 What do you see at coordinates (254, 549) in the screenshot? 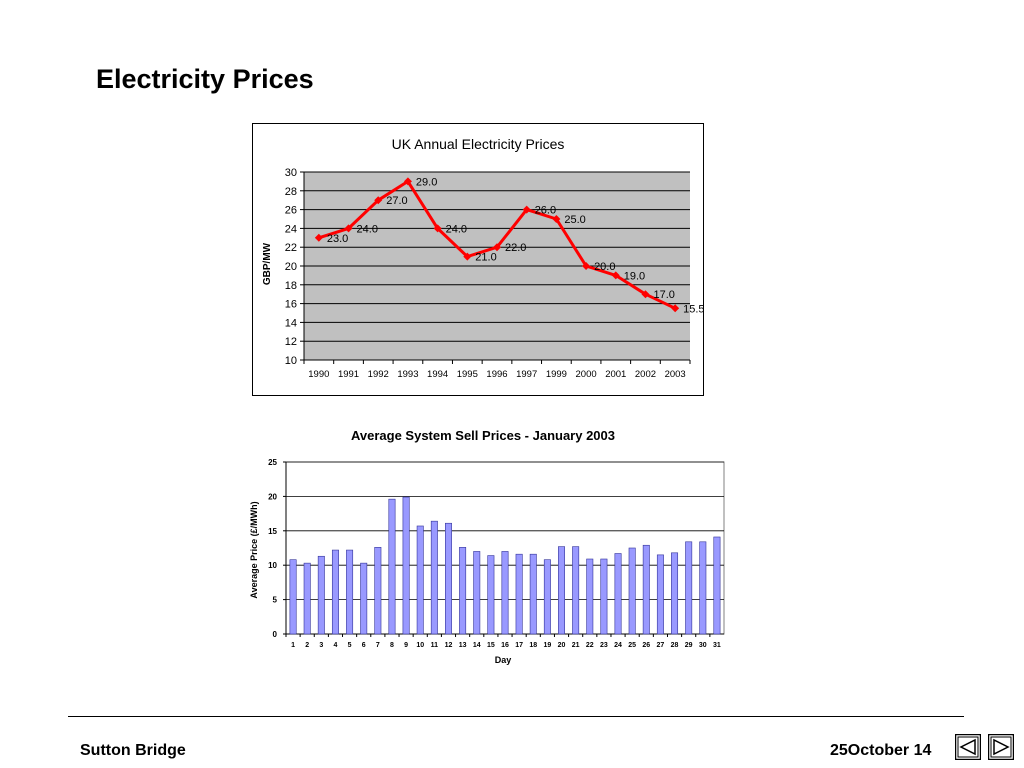
I see `y-axis-label: Average Price (£/MWh)` at bounding box center [254, 549].